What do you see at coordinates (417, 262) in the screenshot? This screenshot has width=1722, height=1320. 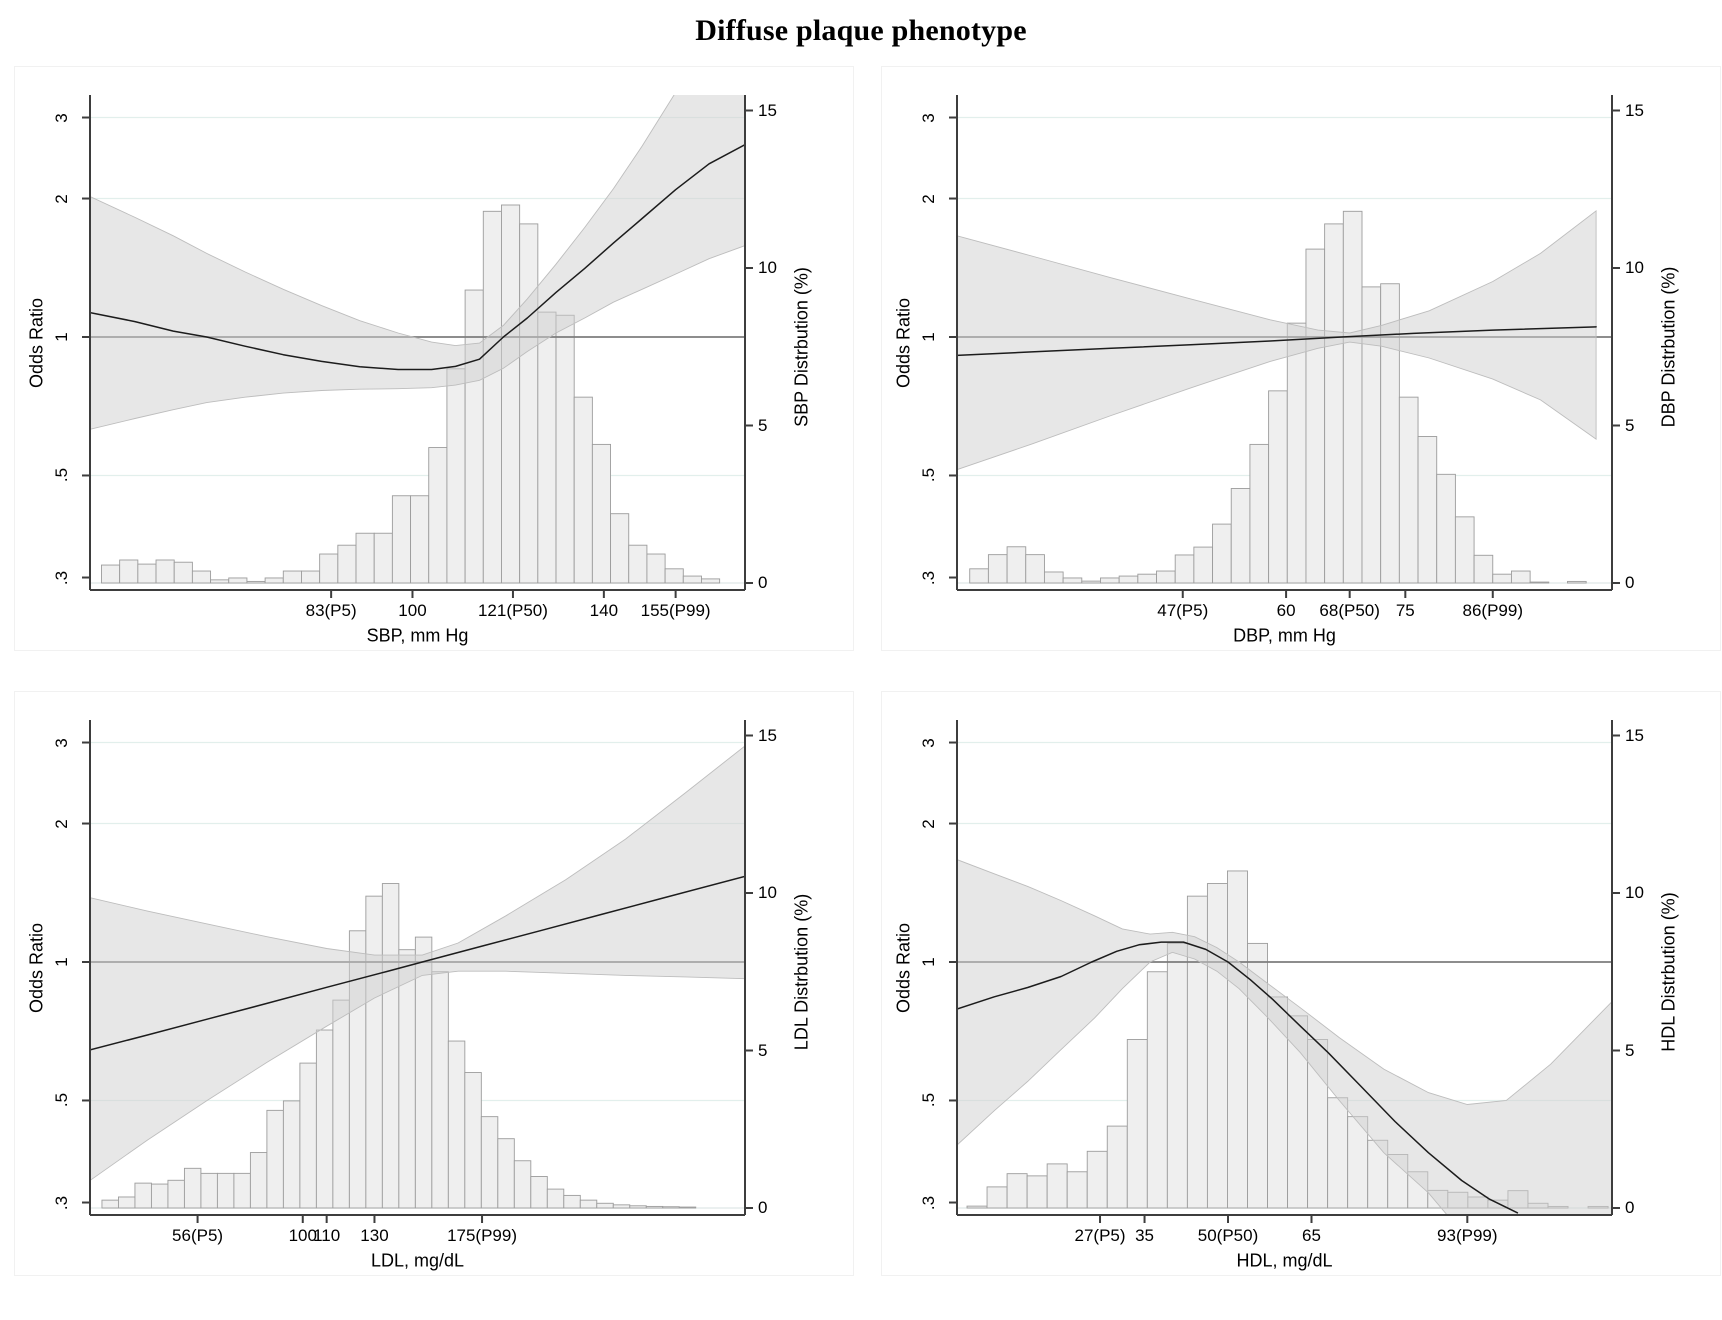 I see `confidence-band` at bounding box center [417, 262].